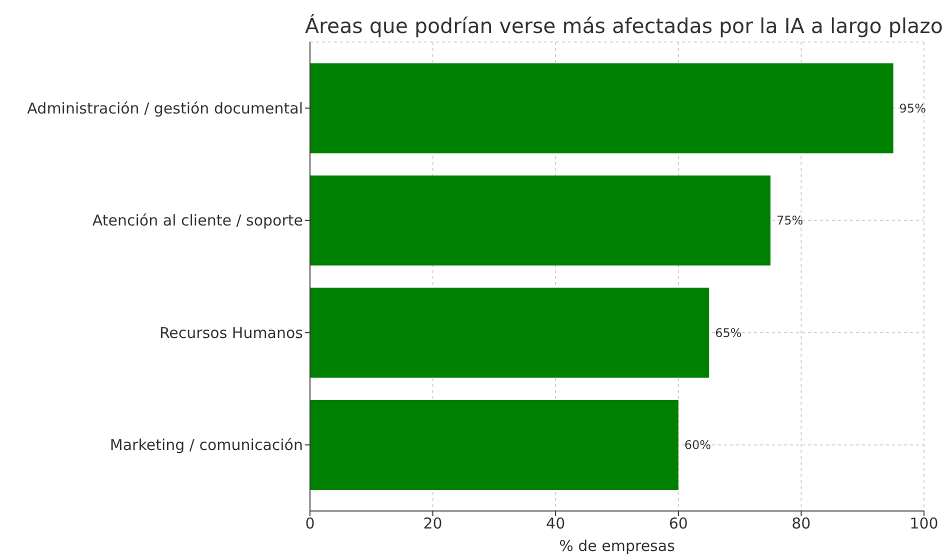 Image resolution: width=949 pixels, height=559 pixels. I want to click on y-tick-label: Recursos Humanos, so click(231, 333).